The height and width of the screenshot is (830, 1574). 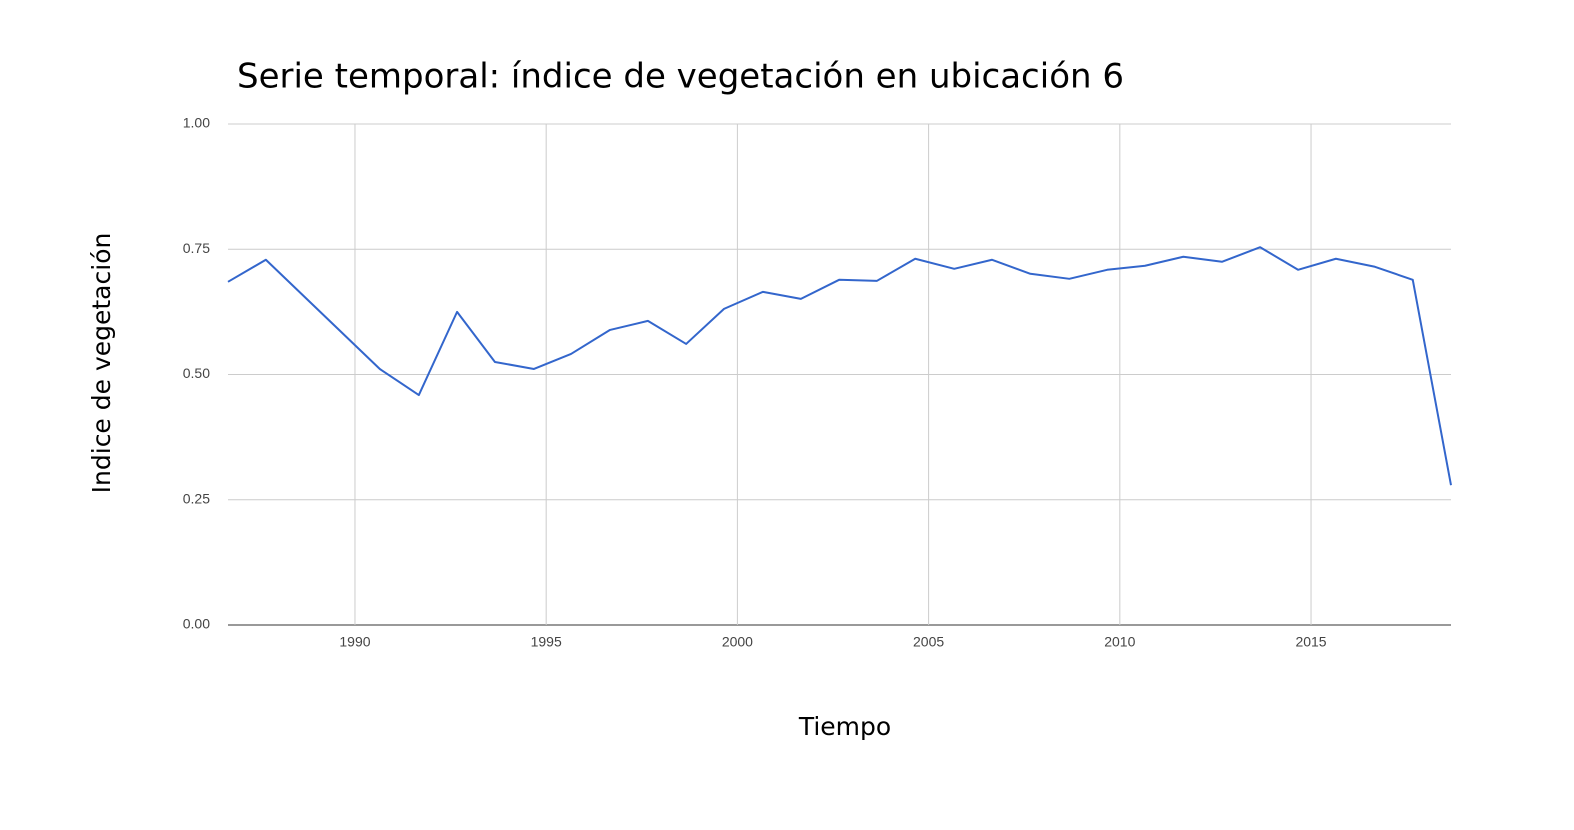 I want to click on y-tick-label: 0.00, so click(x=196, y=624).